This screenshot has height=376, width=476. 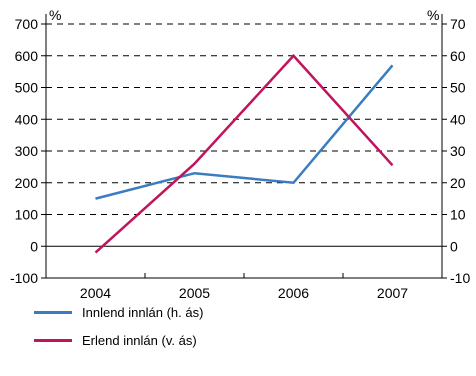 What do you see at coordinates (95, 292) in the screenshot?
I see `x-tick-label-2004: 2004` at bounding box center [95, 292].